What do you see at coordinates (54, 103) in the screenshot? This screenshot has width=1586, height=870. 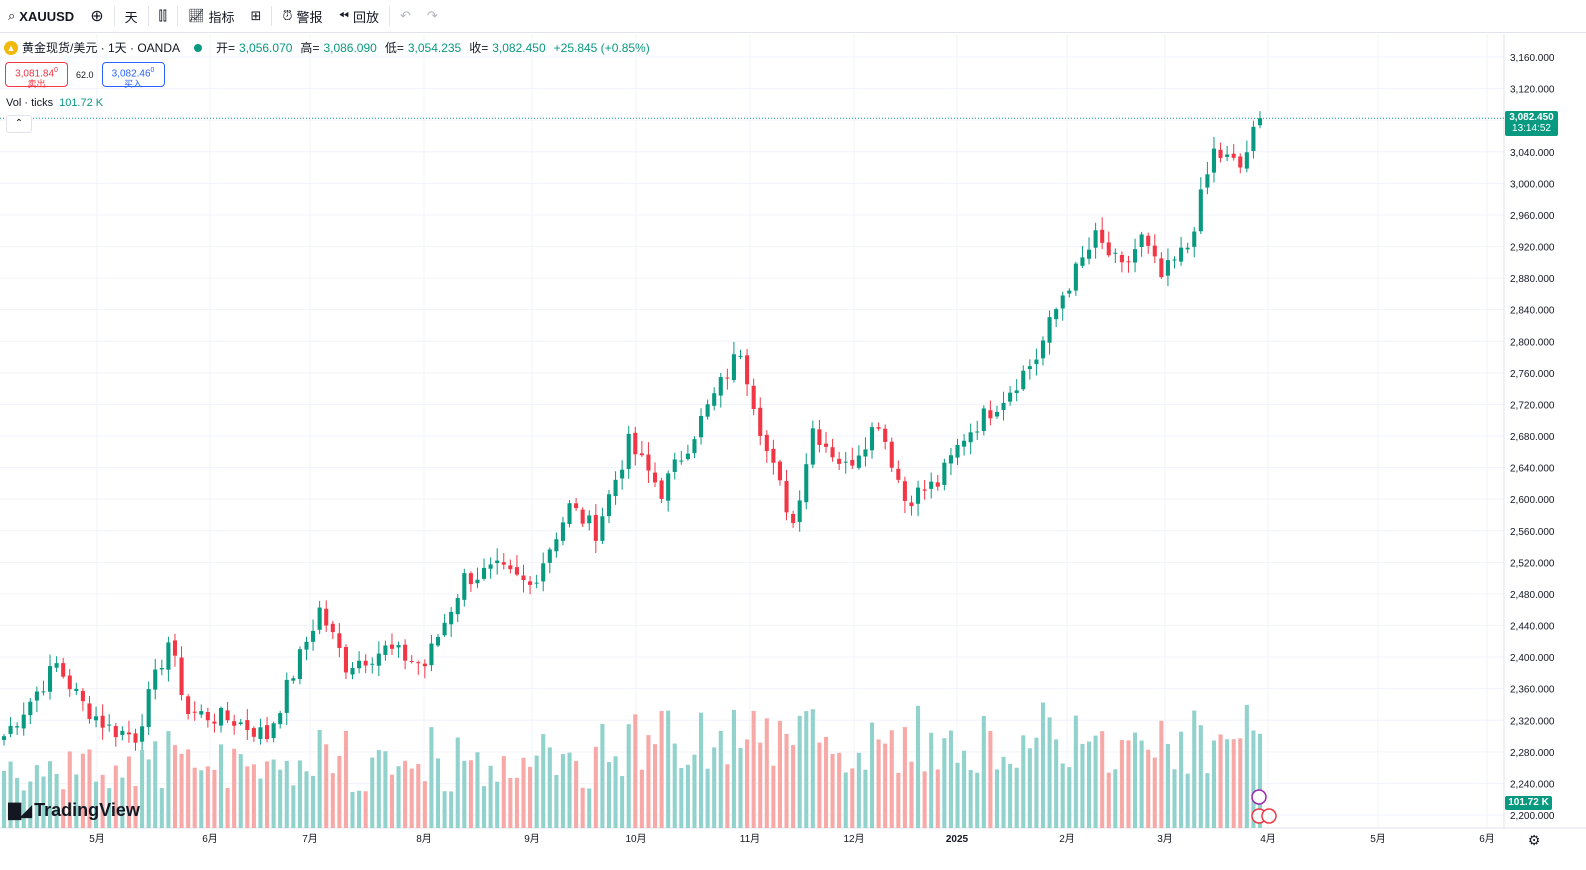 I see `volume-legend: Vol · ticks 101.72 K` at bounding box center [54, 103].